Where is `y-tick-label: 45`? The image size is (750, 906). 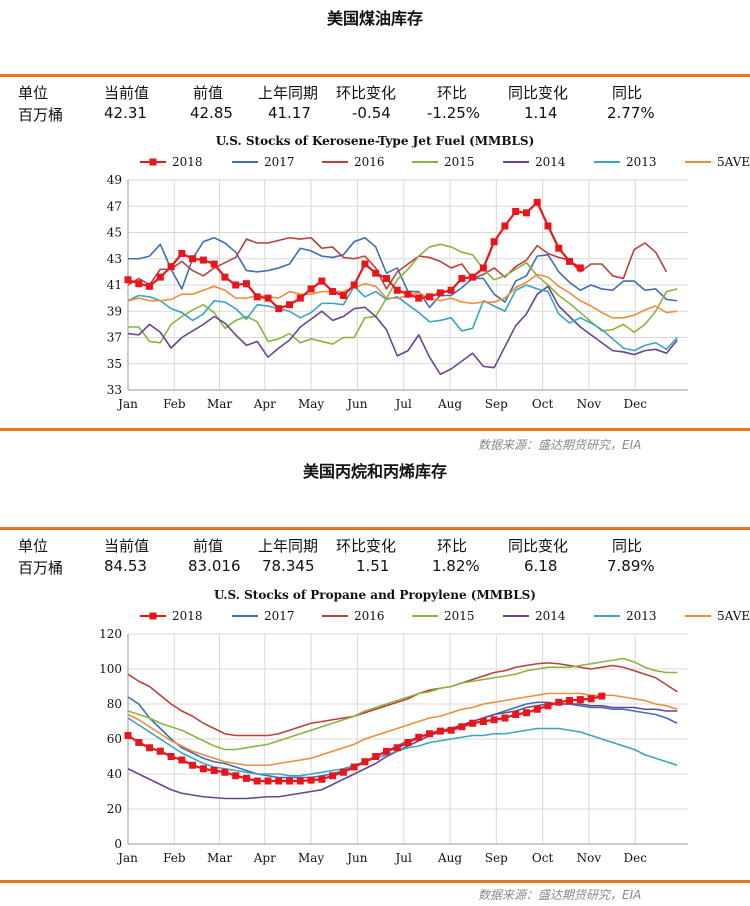
y-tick-label: 45 is located at coordinates (114, 233).